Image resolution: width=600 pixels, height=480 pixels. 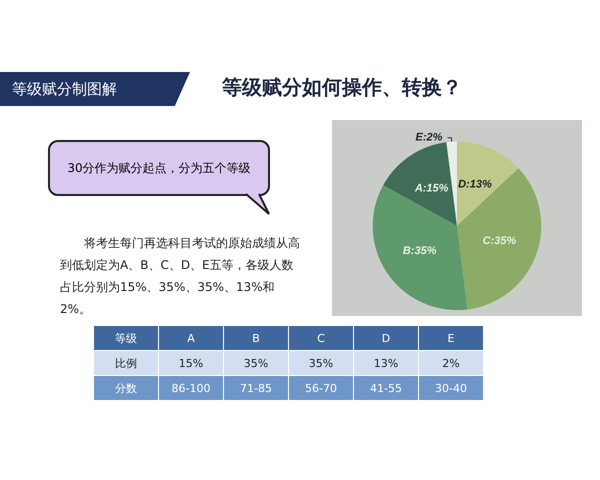 What do you see at coordinates (451, 363) in the screenshot?
I see `text: 2%` at bounding box center [451, 363].